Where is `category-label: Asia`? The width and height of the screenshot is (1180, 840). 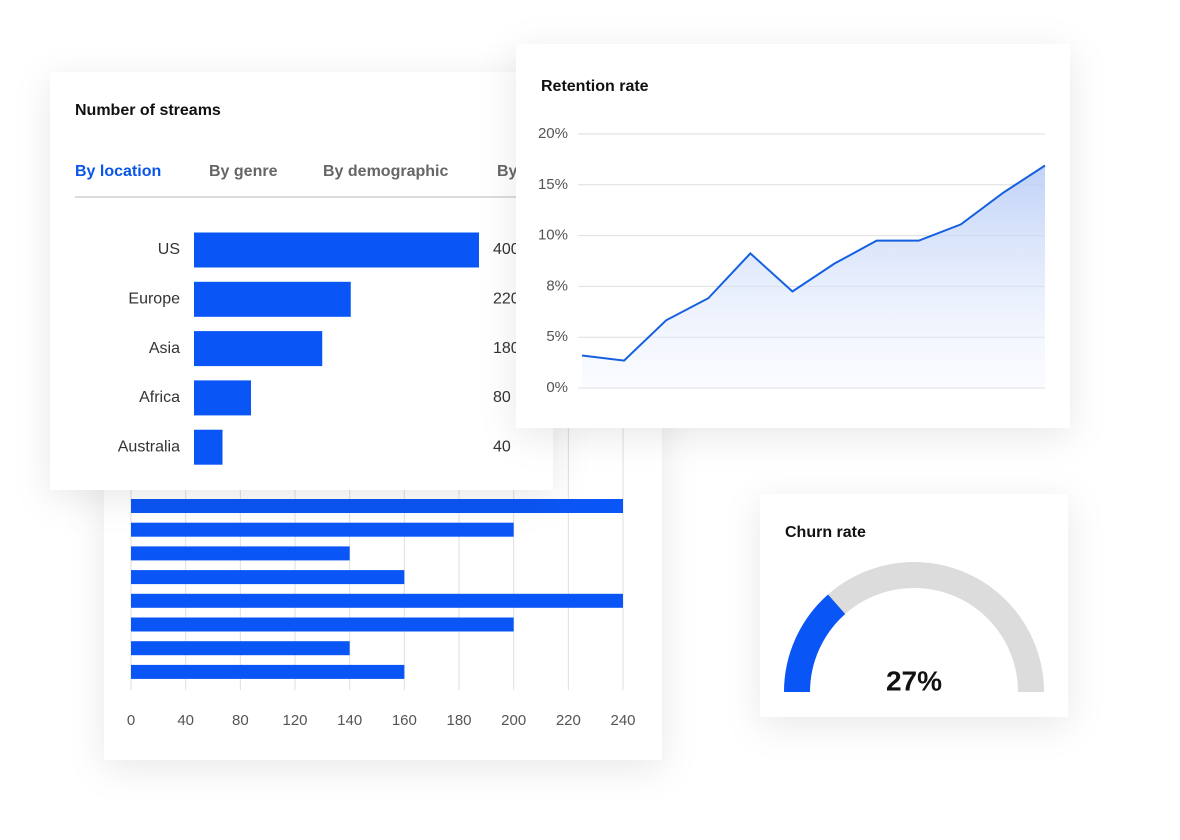
category-label: Asia is located at coordinates (164, 348).